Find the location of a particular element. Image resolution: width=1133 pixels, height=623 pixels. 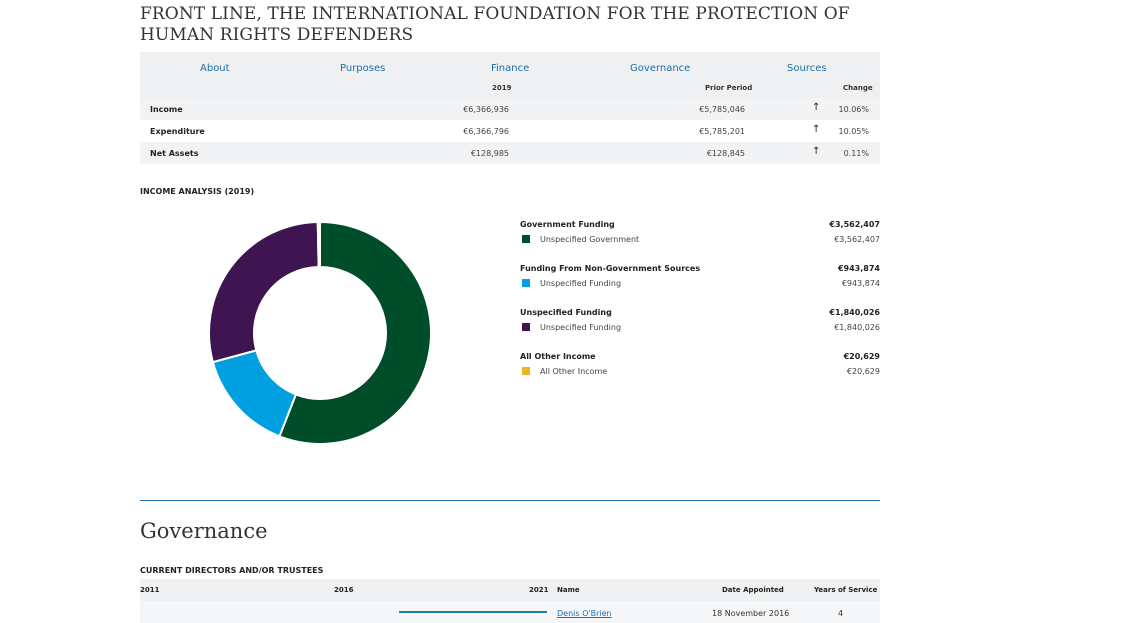

legend-heading-value: €20,629 is located at coordinates (861, 356).